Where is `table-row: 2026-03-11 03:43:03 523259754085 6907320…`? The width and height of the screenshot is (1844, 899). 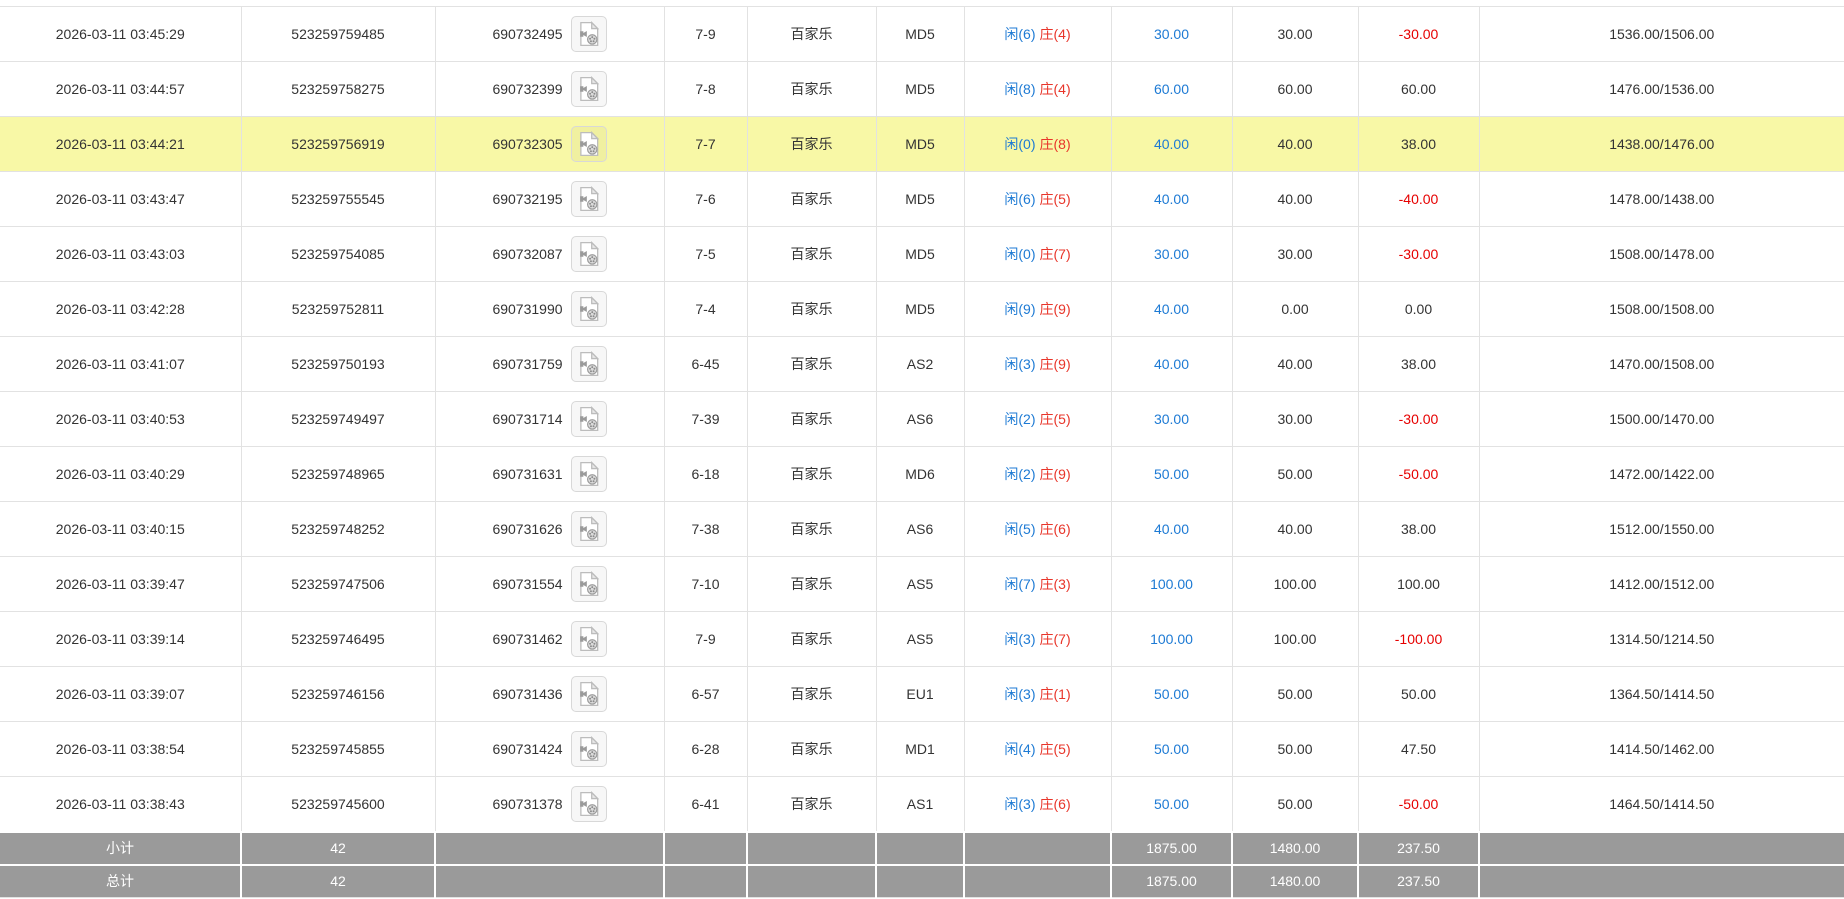
table-row: 2026-03-11 03:43:03 523259754085 6907320… is located at coordinates (922, 254).